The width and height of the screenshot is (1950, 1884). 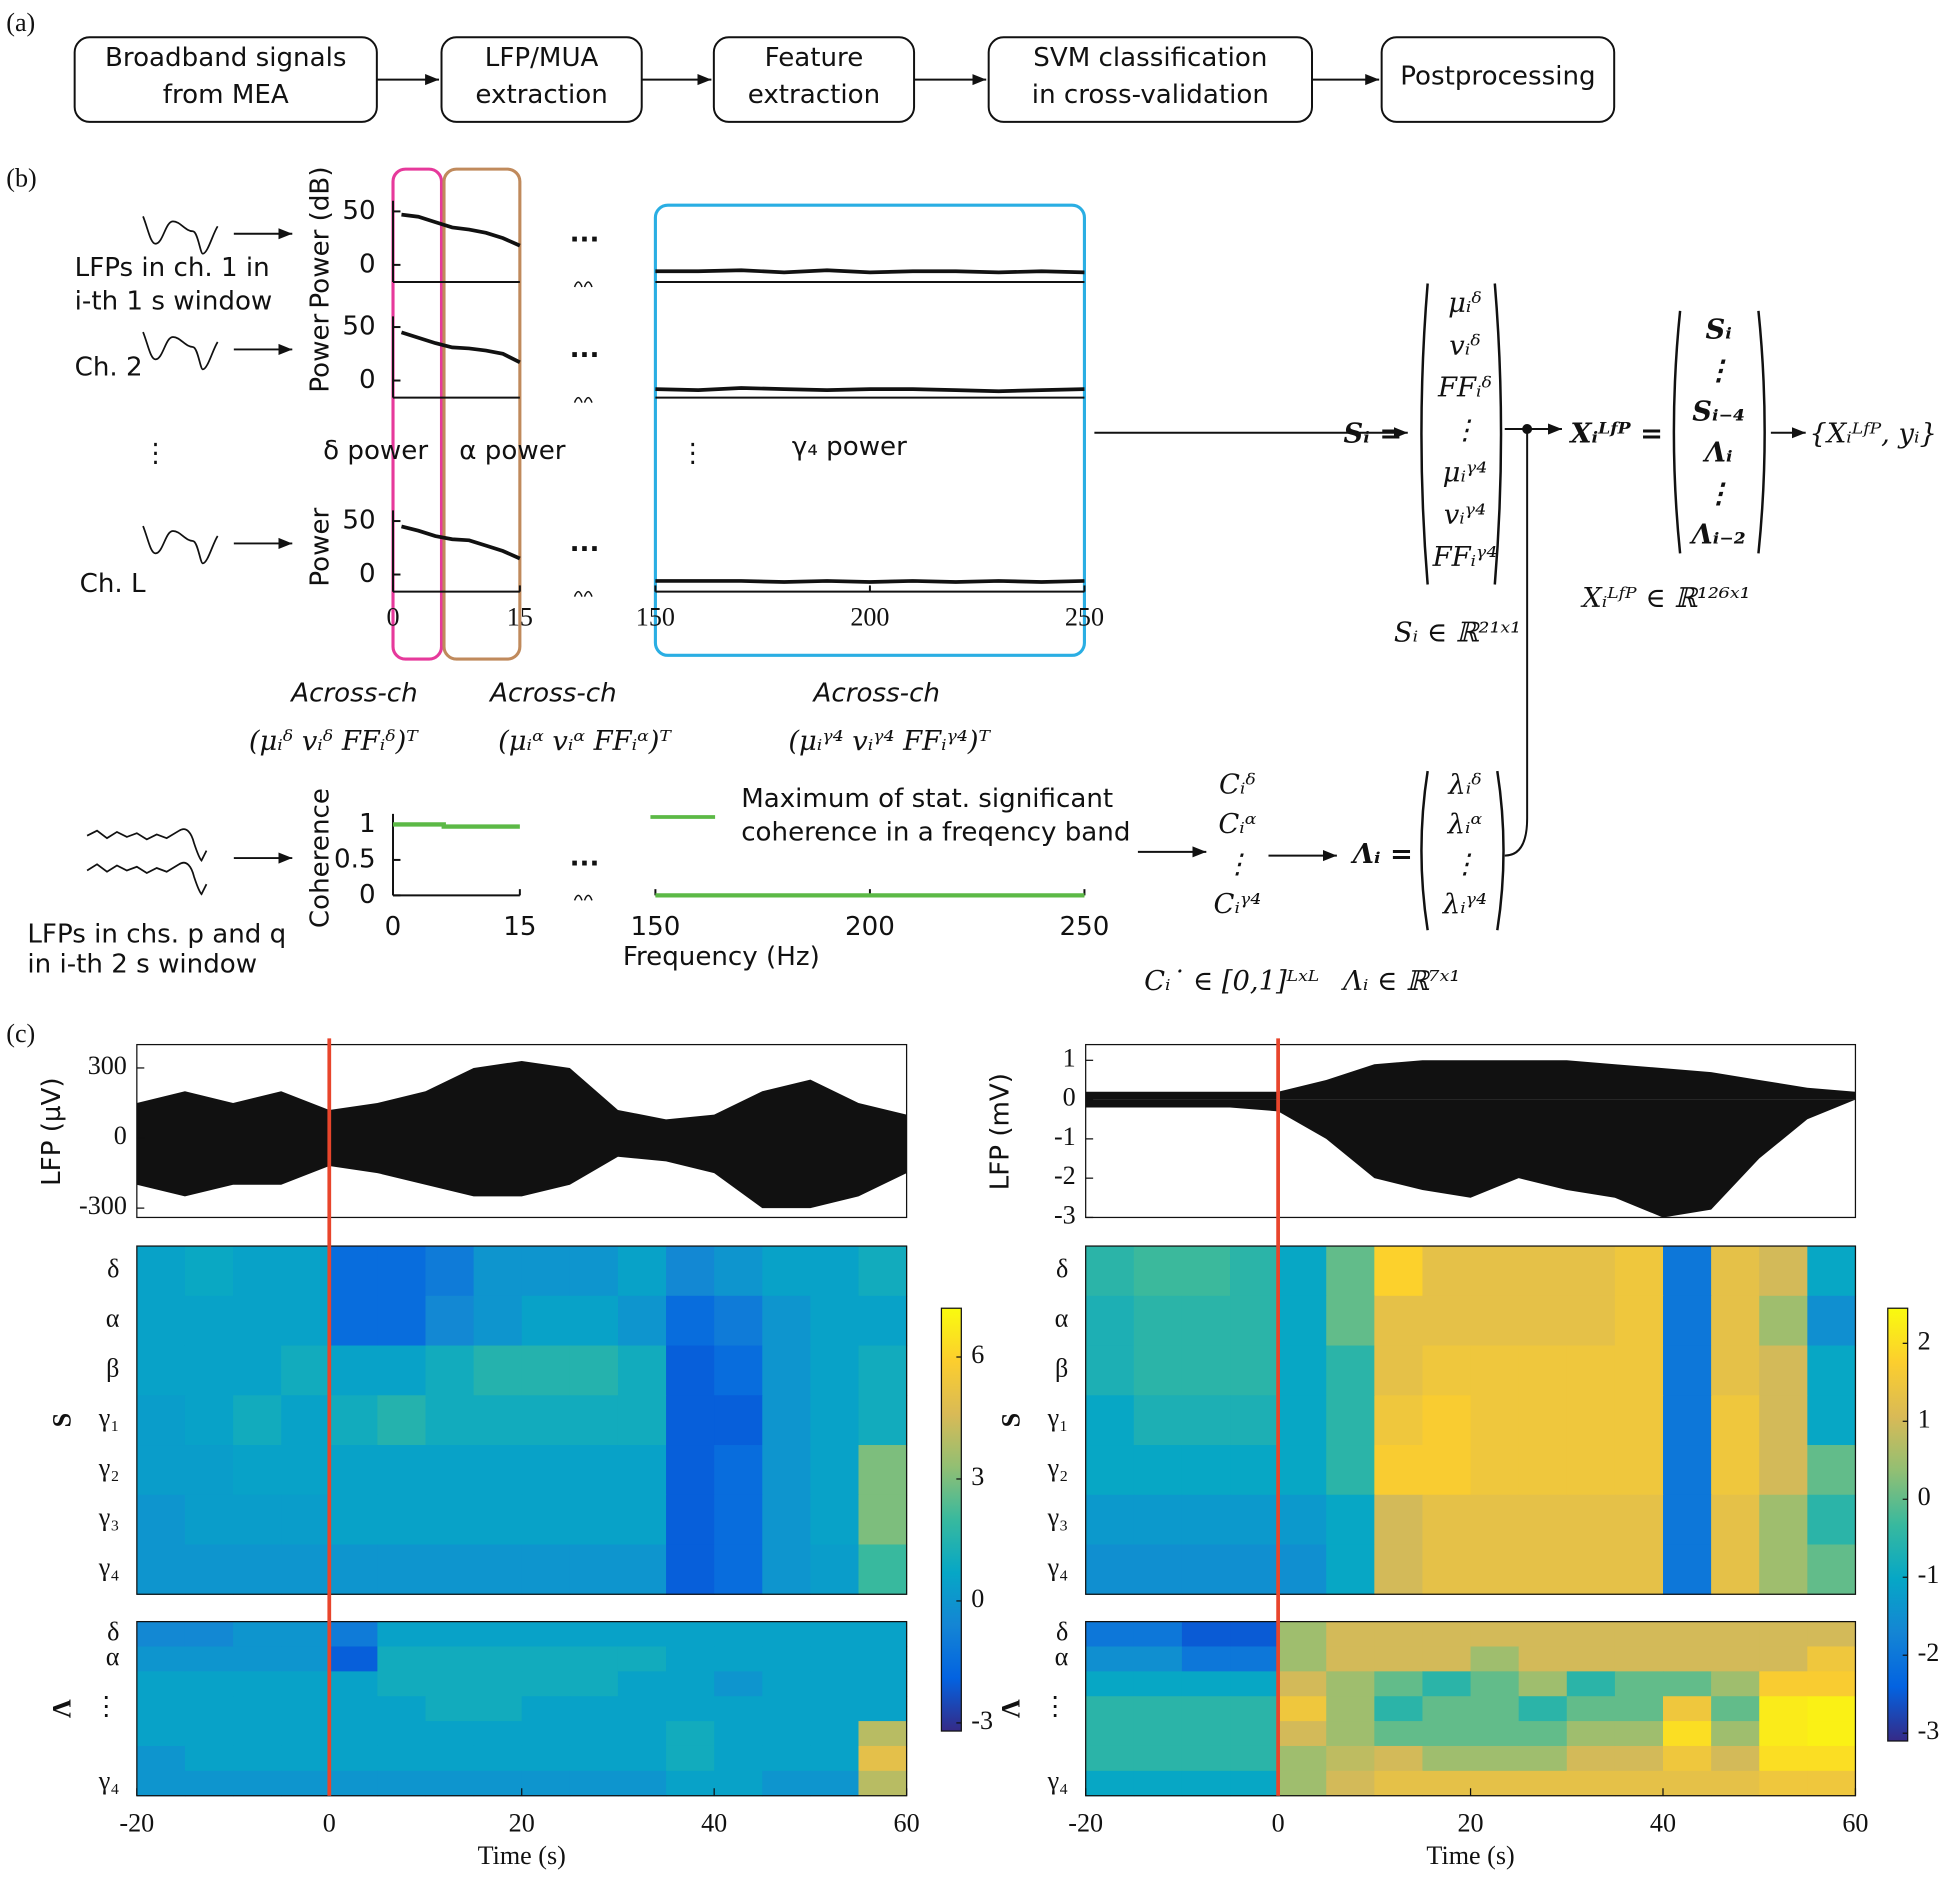 What do you see at coordinates (1516, 643) in the screenshot?
I see `connector` at bounding box center [1516, 643].